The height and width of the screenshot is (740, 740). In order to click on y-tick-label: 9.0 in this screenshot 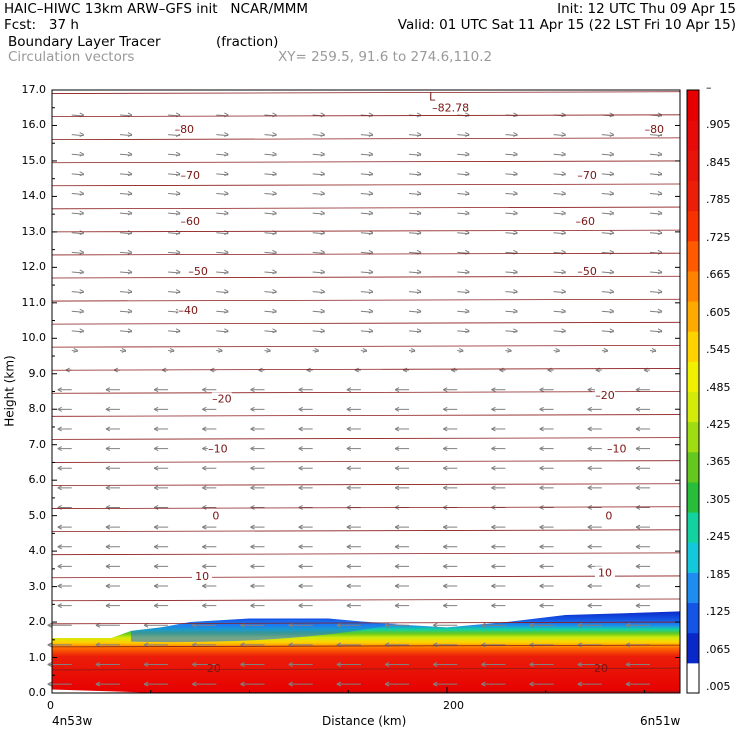, I will do `click(37, 373)`.